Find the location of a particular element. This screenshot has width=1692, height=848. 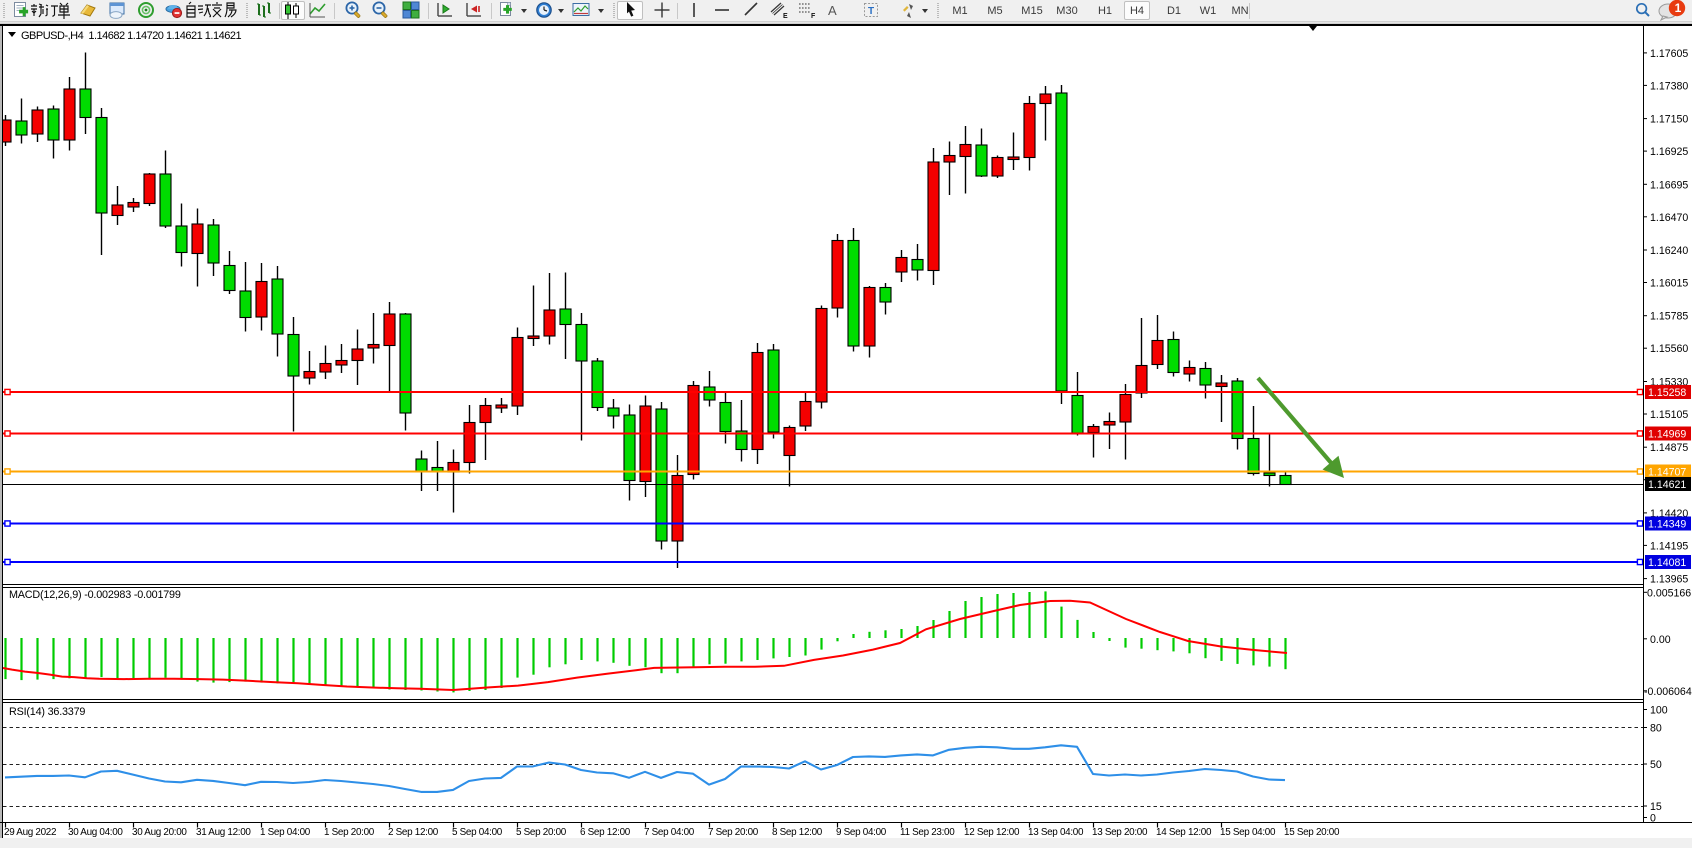

svg-text: 1.14195 is located at coordinates (1669, 546).